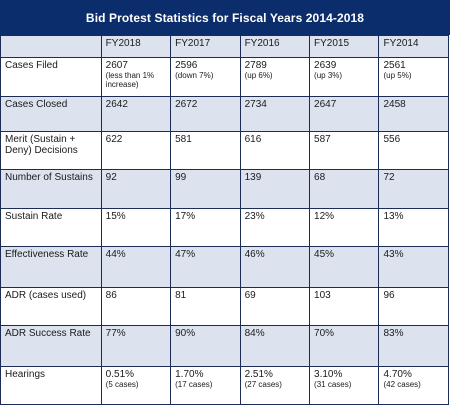 Image resolution: width=450 pixels, height=407 pixels. What do you see at coordinates (51, 227) in the screenshot?
I see `row-label: Sustain Rate` at bounding box center [51, 227].